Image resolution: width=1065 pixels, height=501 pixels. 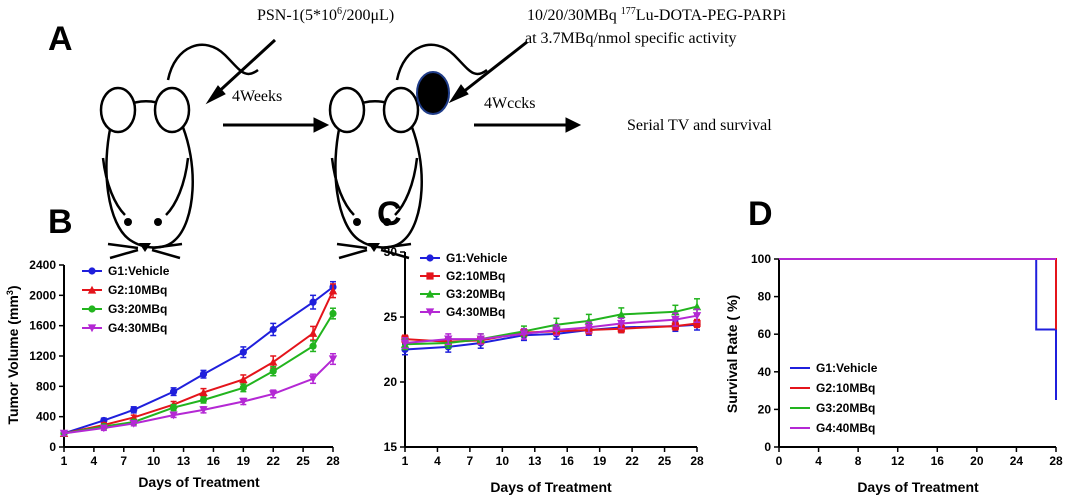 What do you see at coordinates (765, 409) in the screenshot?
I see `chart-d-ytick-label: 20` at bounding box center [765, 409].